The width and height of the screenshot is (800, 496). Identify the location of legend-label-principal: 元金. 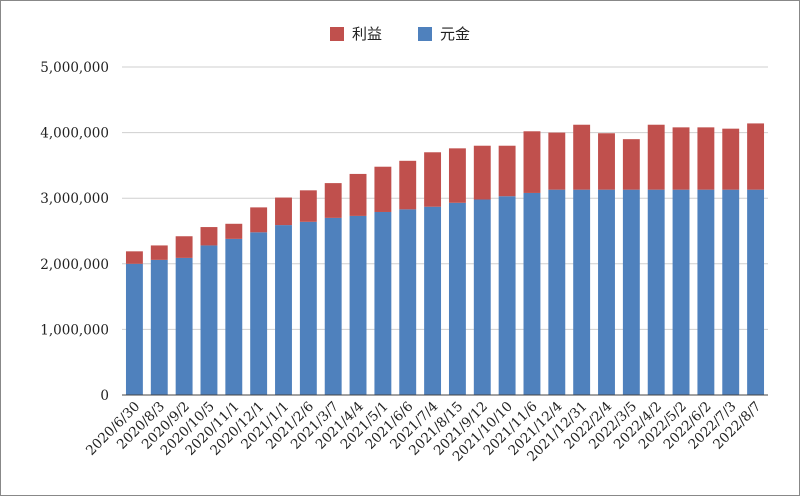
(455, 34).